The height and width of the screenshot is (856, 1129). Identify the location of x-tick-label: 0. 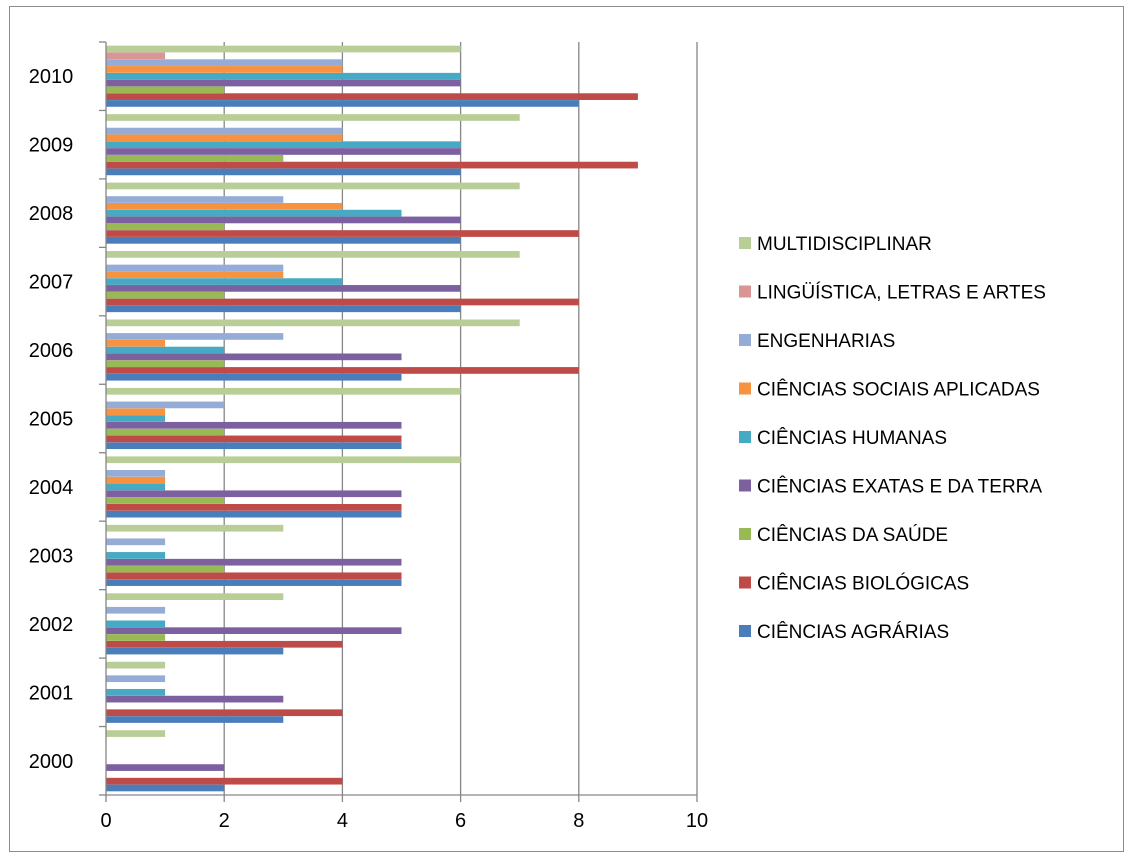
(105, 821).